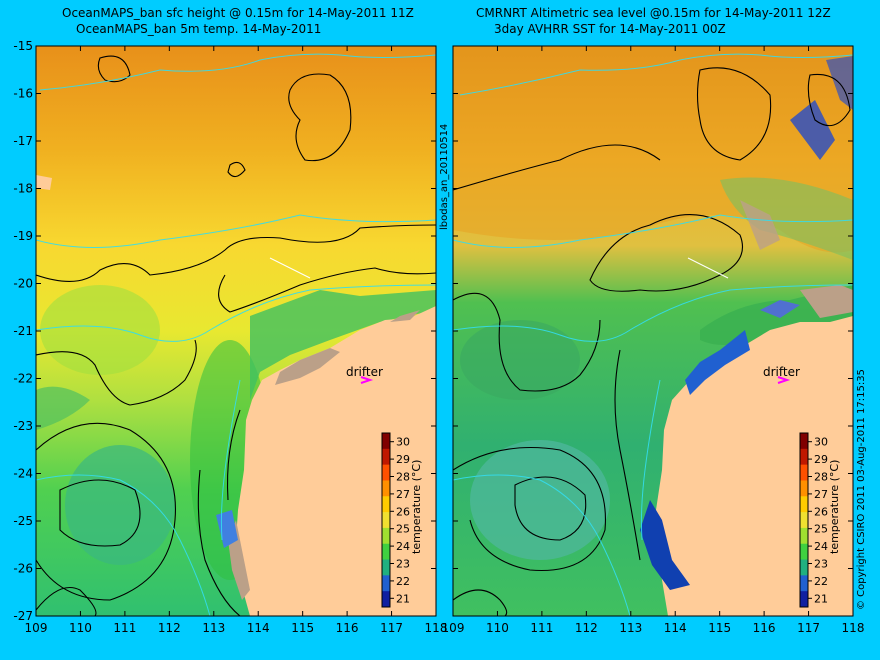  Describe the element at coordinates (23, 236) in the screenshot. I see `lat-tick-label: -19` at that location.